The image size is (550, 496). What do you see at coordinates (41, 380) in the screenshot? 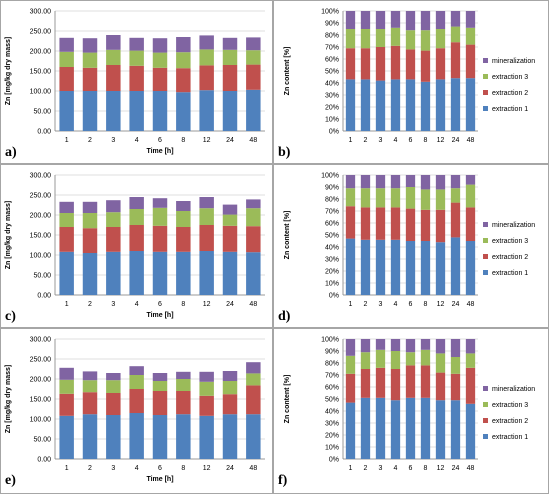
I see `y-tick-label: 200.00` at bounding box center [41, 380].